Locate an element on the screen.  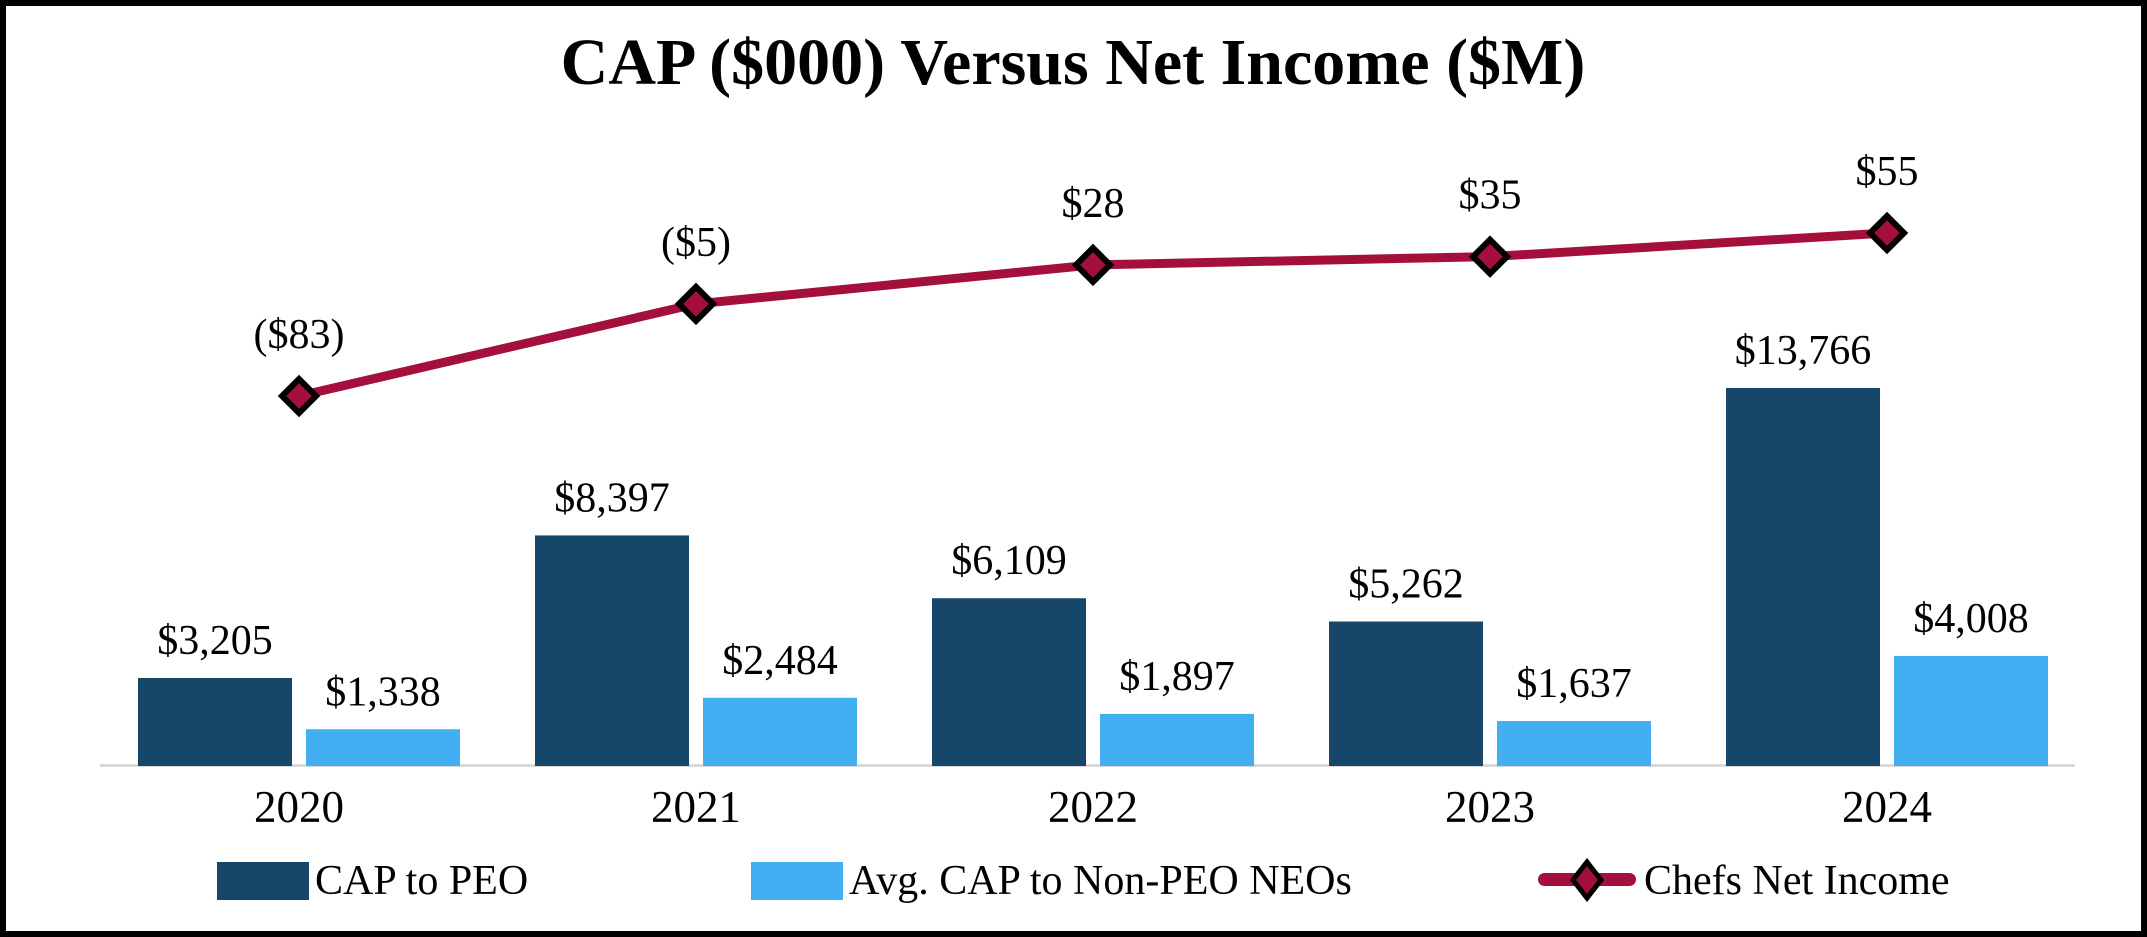
x-axis-label-2022: 2022 is located at coordinates (1093, 807).